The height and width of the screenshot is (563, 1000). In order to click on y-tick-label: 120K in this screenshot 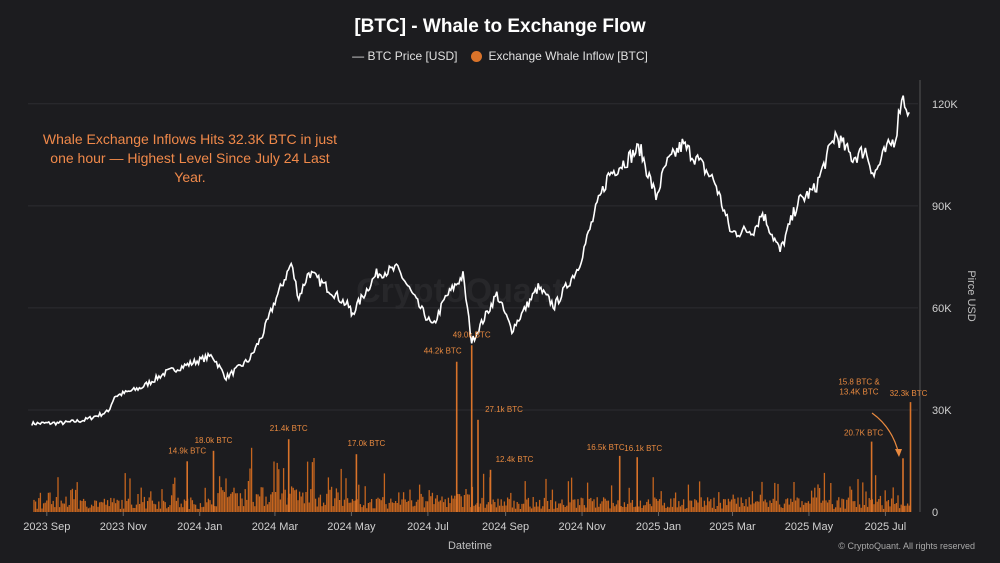, I will do `click(945, 105)`.